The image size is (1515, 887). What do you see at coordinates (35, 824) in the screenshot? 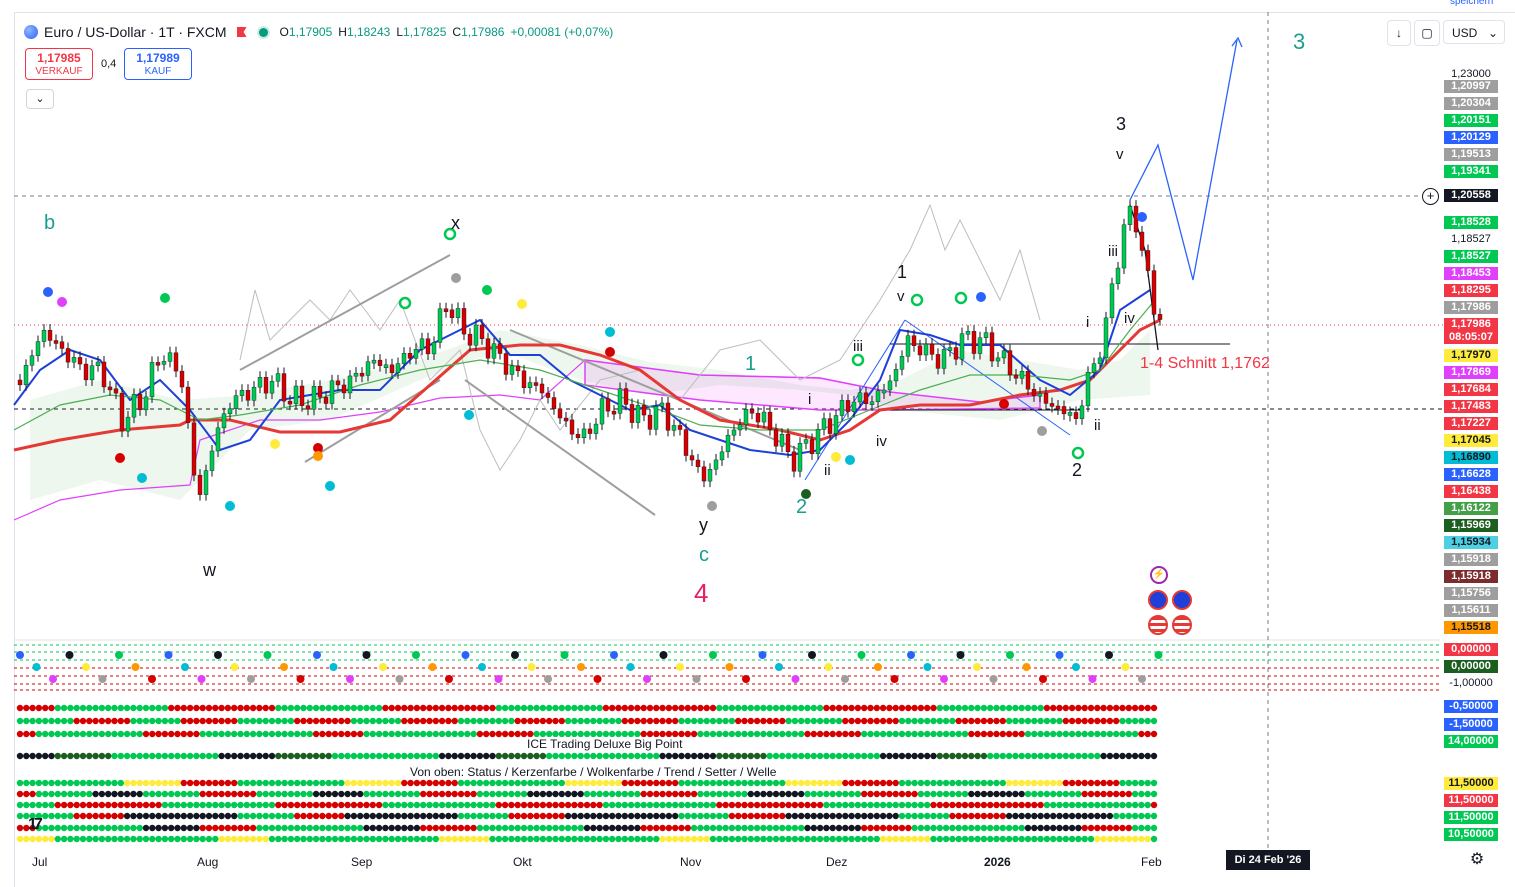
I see `tradingview-logo: 17` at bounding box center [35, 824].